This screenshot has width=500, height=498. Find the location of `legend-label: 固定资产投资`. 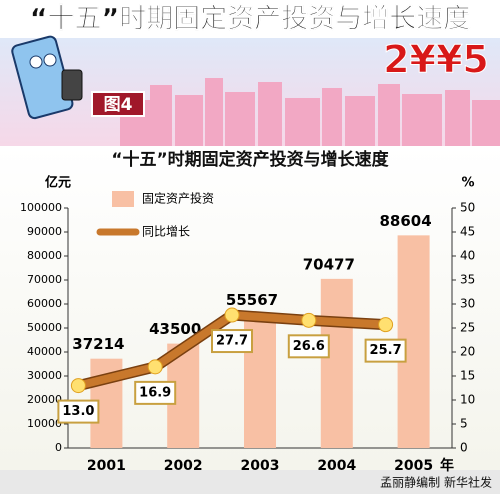

legend-label: 固定资产投资 is located at coordinates (178, 198).